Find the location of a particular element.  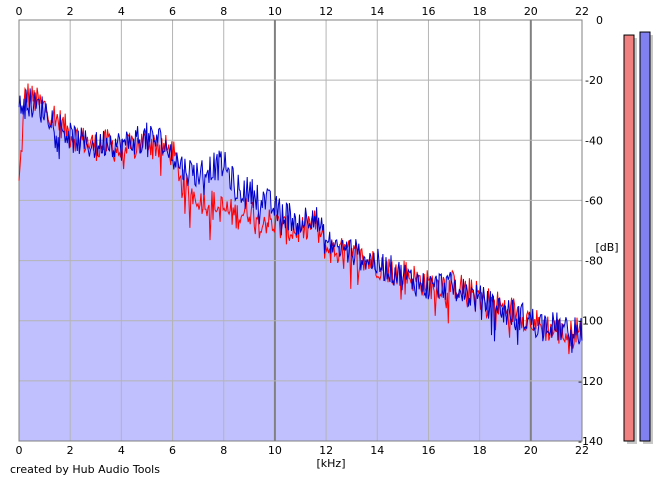

level-meter-left is located at coordinates (629, 238).